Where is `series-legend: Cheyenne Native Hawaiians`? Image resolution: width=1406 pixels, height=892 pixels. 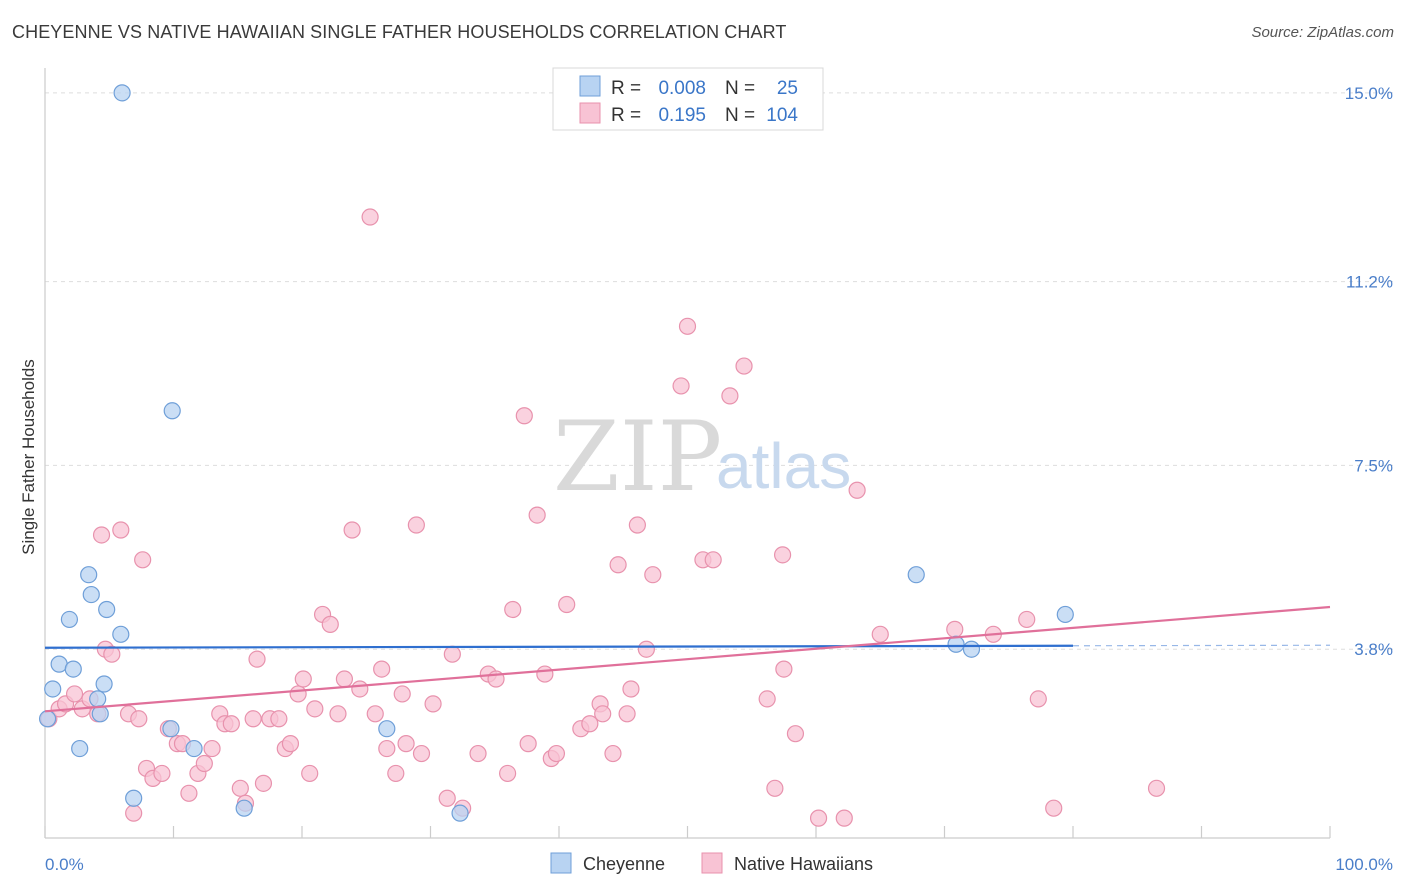
series-legend: Cheyenne Native Hawaiians is located at coordinates (711, 863).